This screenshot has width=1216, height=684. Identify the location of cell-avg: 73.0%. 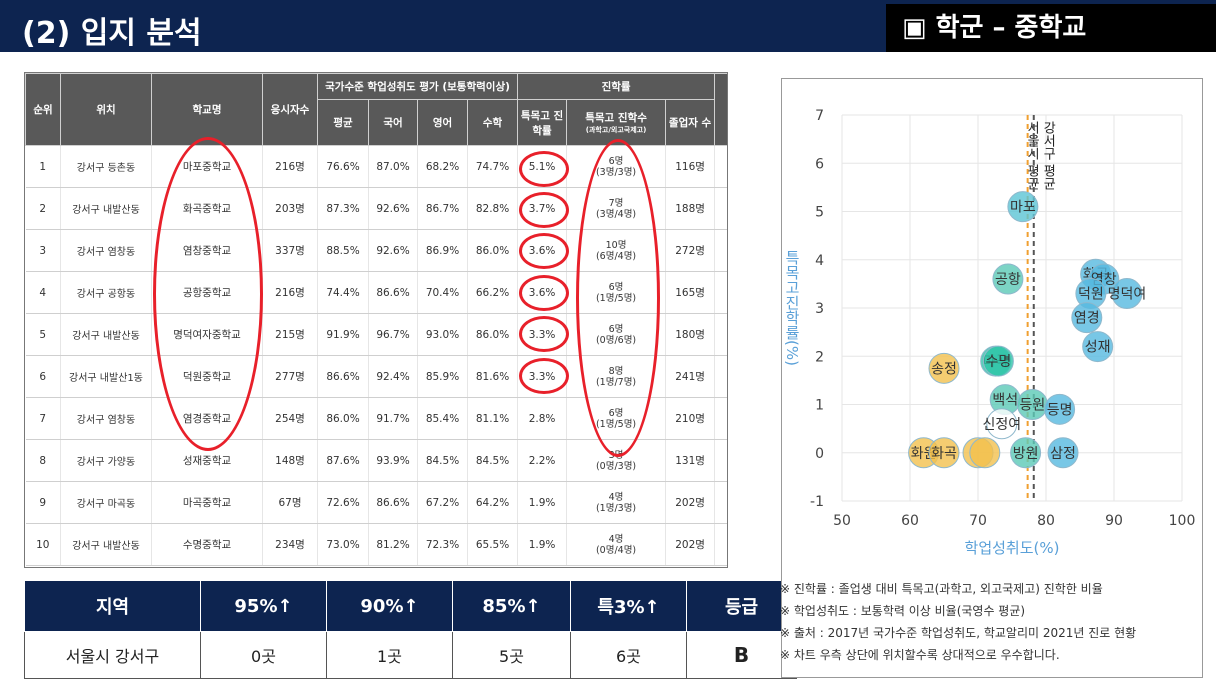
(343, 544).